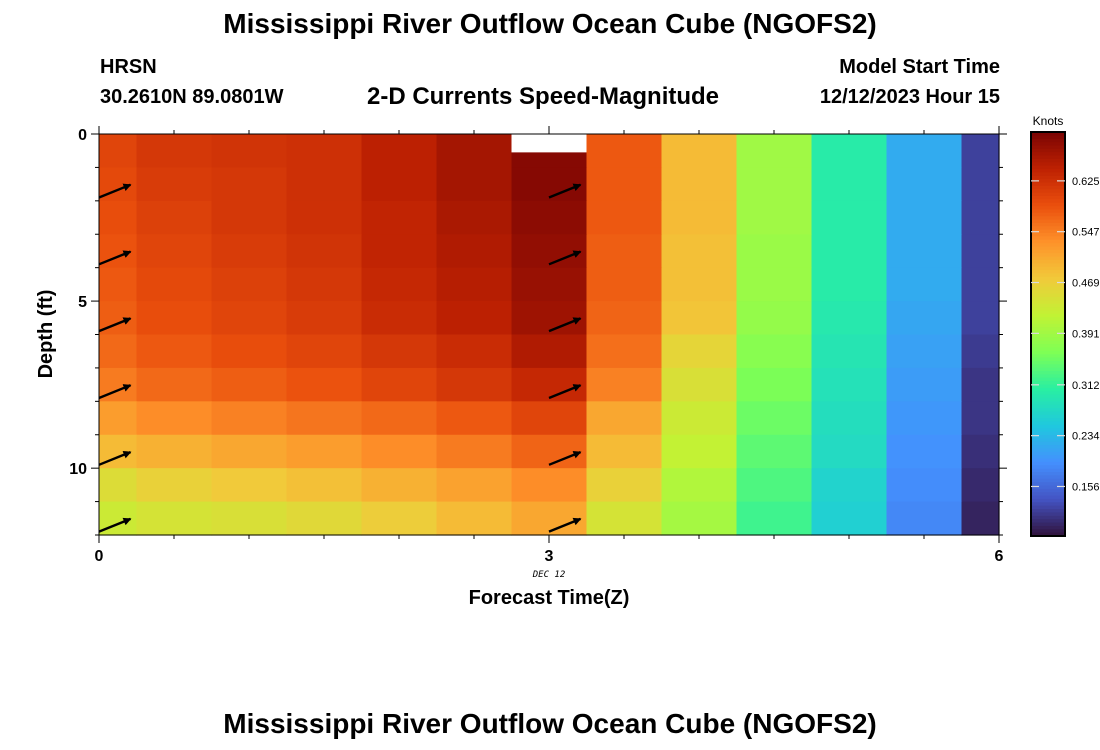 This screenshot has height=750, width=1100. Describe the element at coordinates (82, 302) in the screenshot. I see `y-tick-label: 5` at that location.